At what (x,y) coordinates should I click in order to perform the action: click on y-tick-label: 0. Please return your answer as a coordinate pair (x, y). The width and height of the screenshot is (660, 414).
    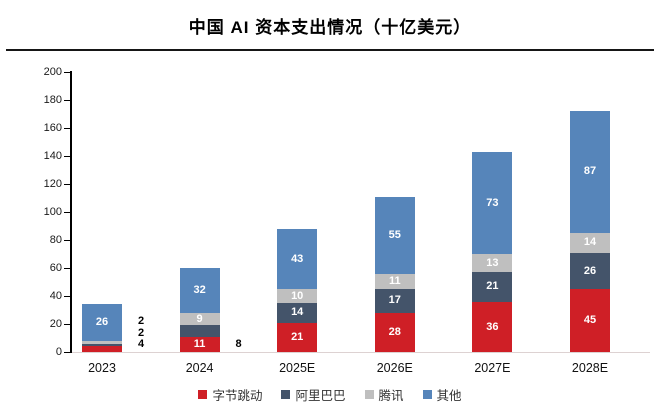
    Looking at the image, I should click on (58, 351).